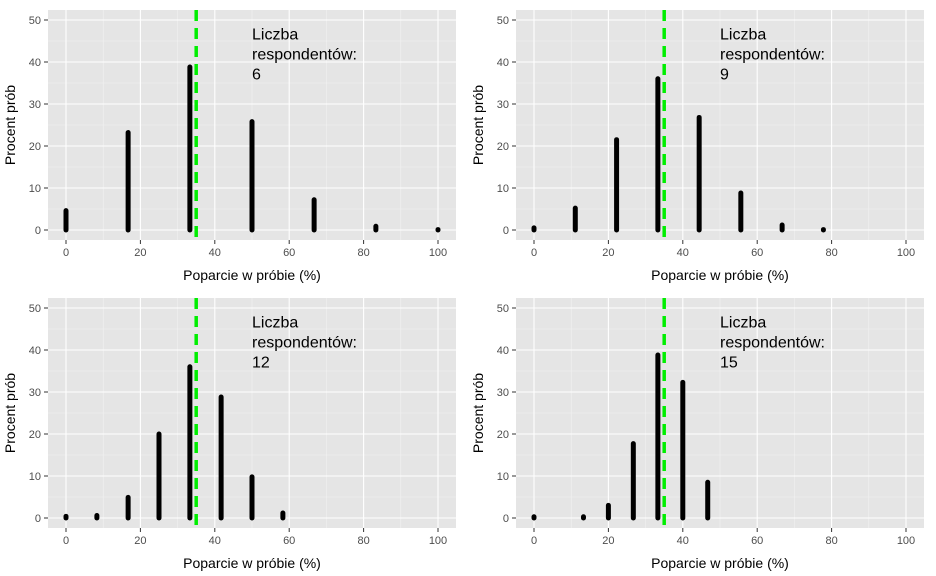 The height and width of the screenshot is (576, 936). Describe the element at coordinates (256, 75) in the screenshot. I see `annotation-line: 6` at that location.